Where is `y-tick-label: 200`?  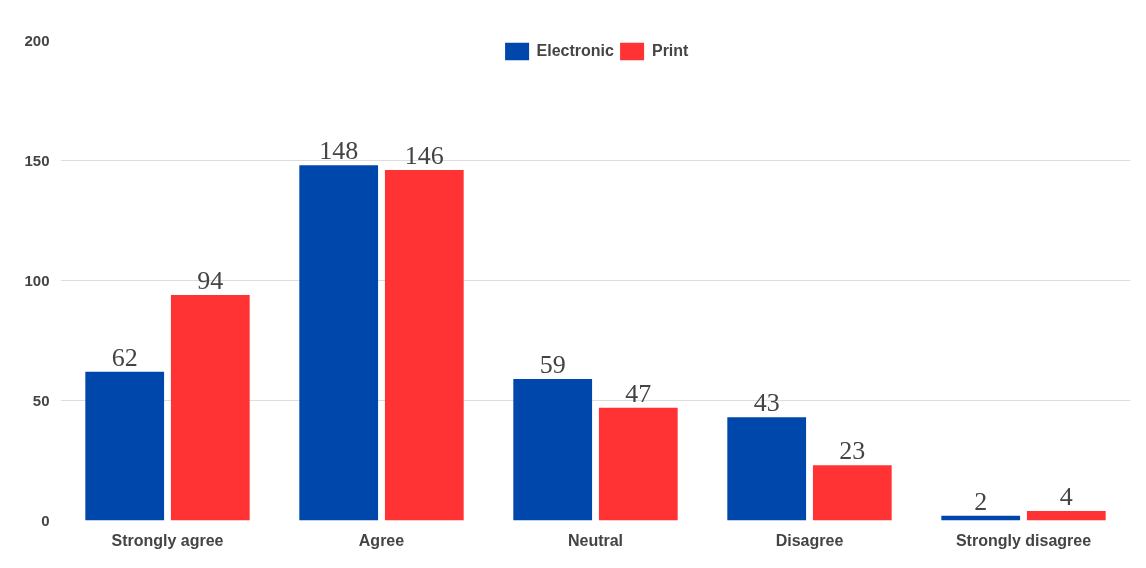
y-tick-label: 200 is located at coordinates (37, 40).